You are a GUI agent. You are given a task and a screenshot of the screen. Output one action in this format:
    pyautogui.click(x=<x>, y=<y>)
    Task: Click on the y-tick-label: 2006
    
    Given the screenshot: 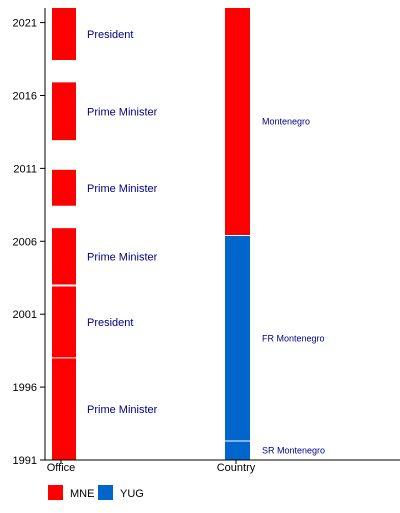 What is the action you would take?
    pyautogui.click(x=25, y=242)
    